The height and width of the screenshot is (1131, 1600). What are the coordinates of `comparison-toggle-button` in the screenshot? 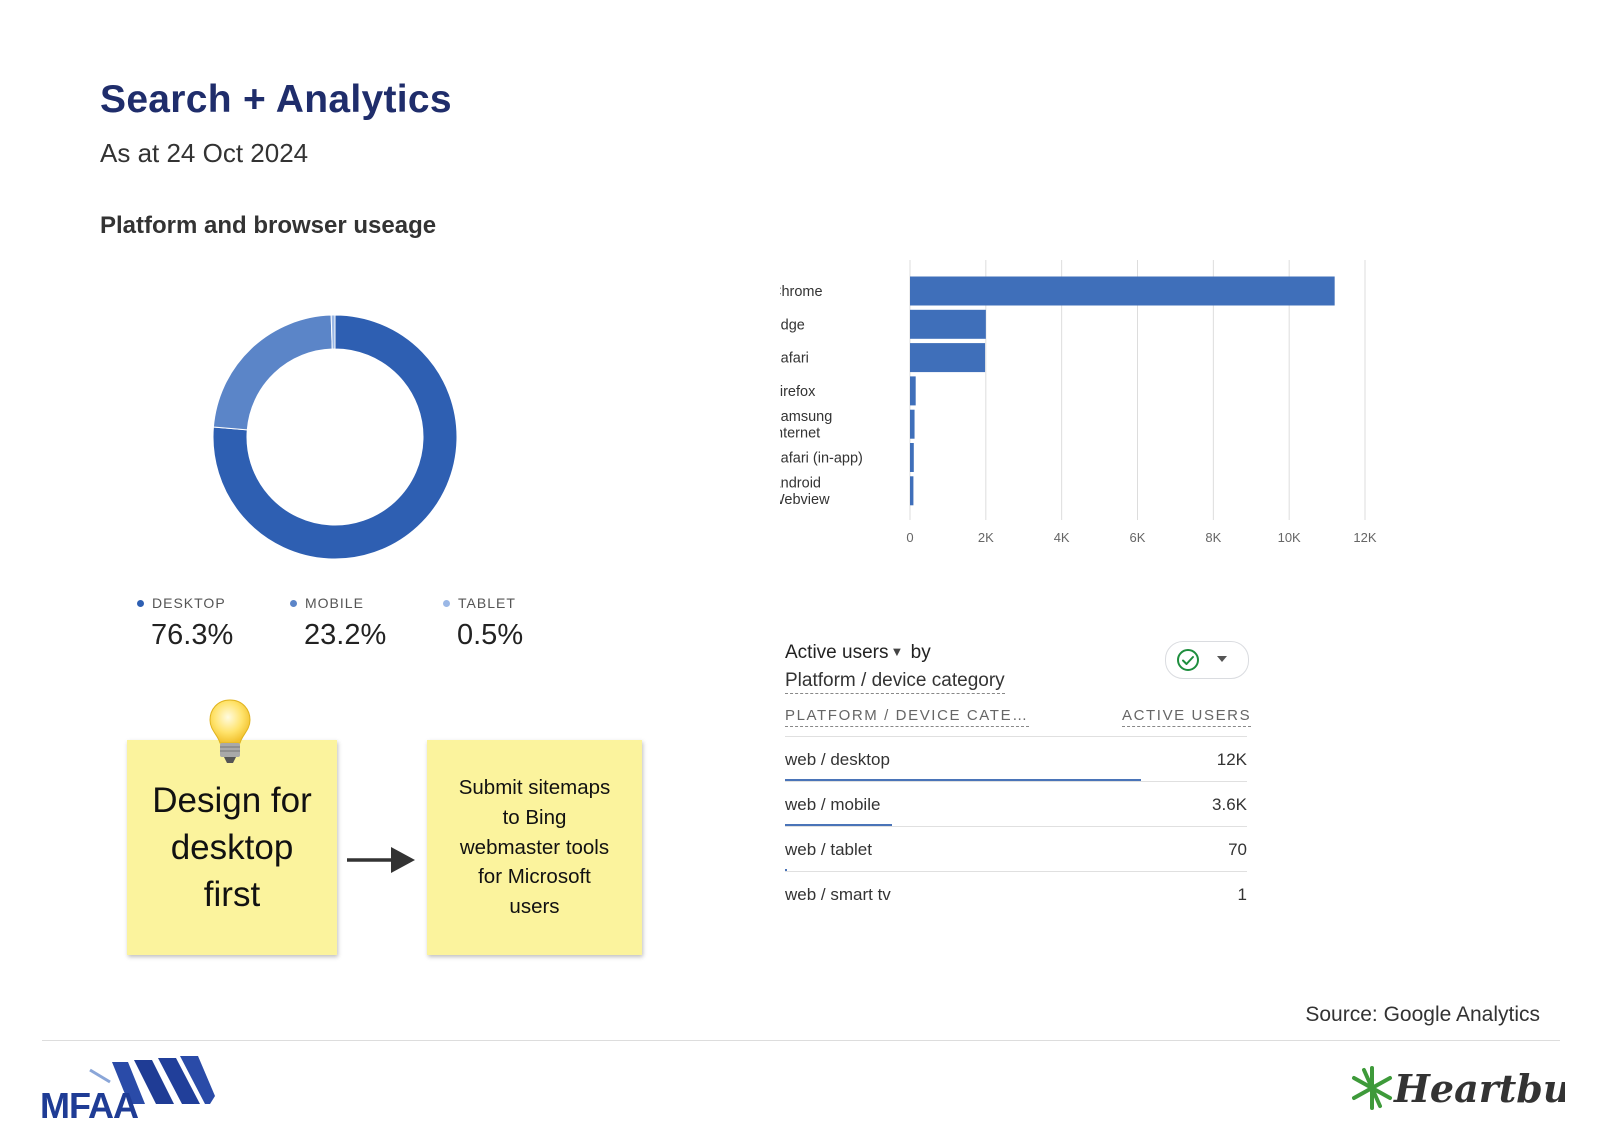 It's located at (1207, 660).